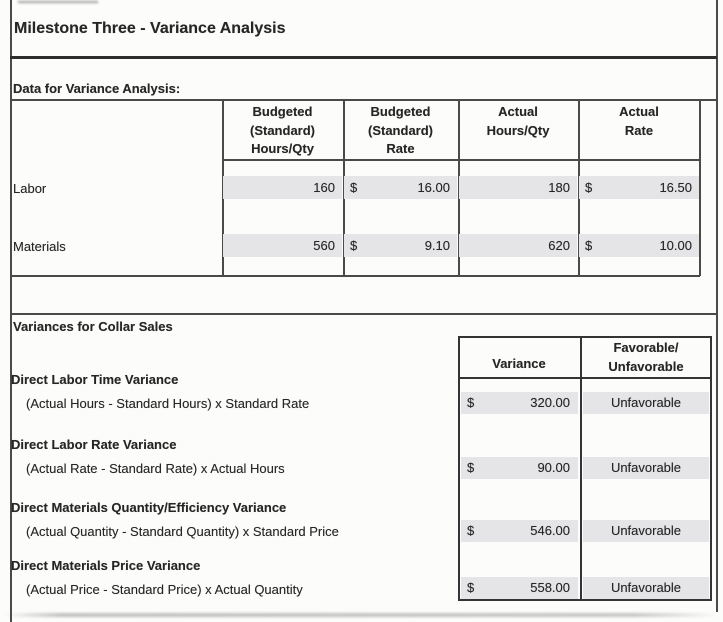 The height and width of the screenshot is (622, 723). I want to click on variance-table-column-divider, so click(581, 468).